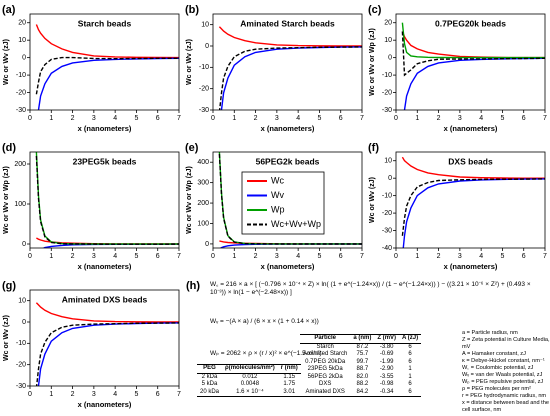 The image size is (550, 416). I want to click on table-row: DXS 88.2 -0.98 6, so click(360, 385).